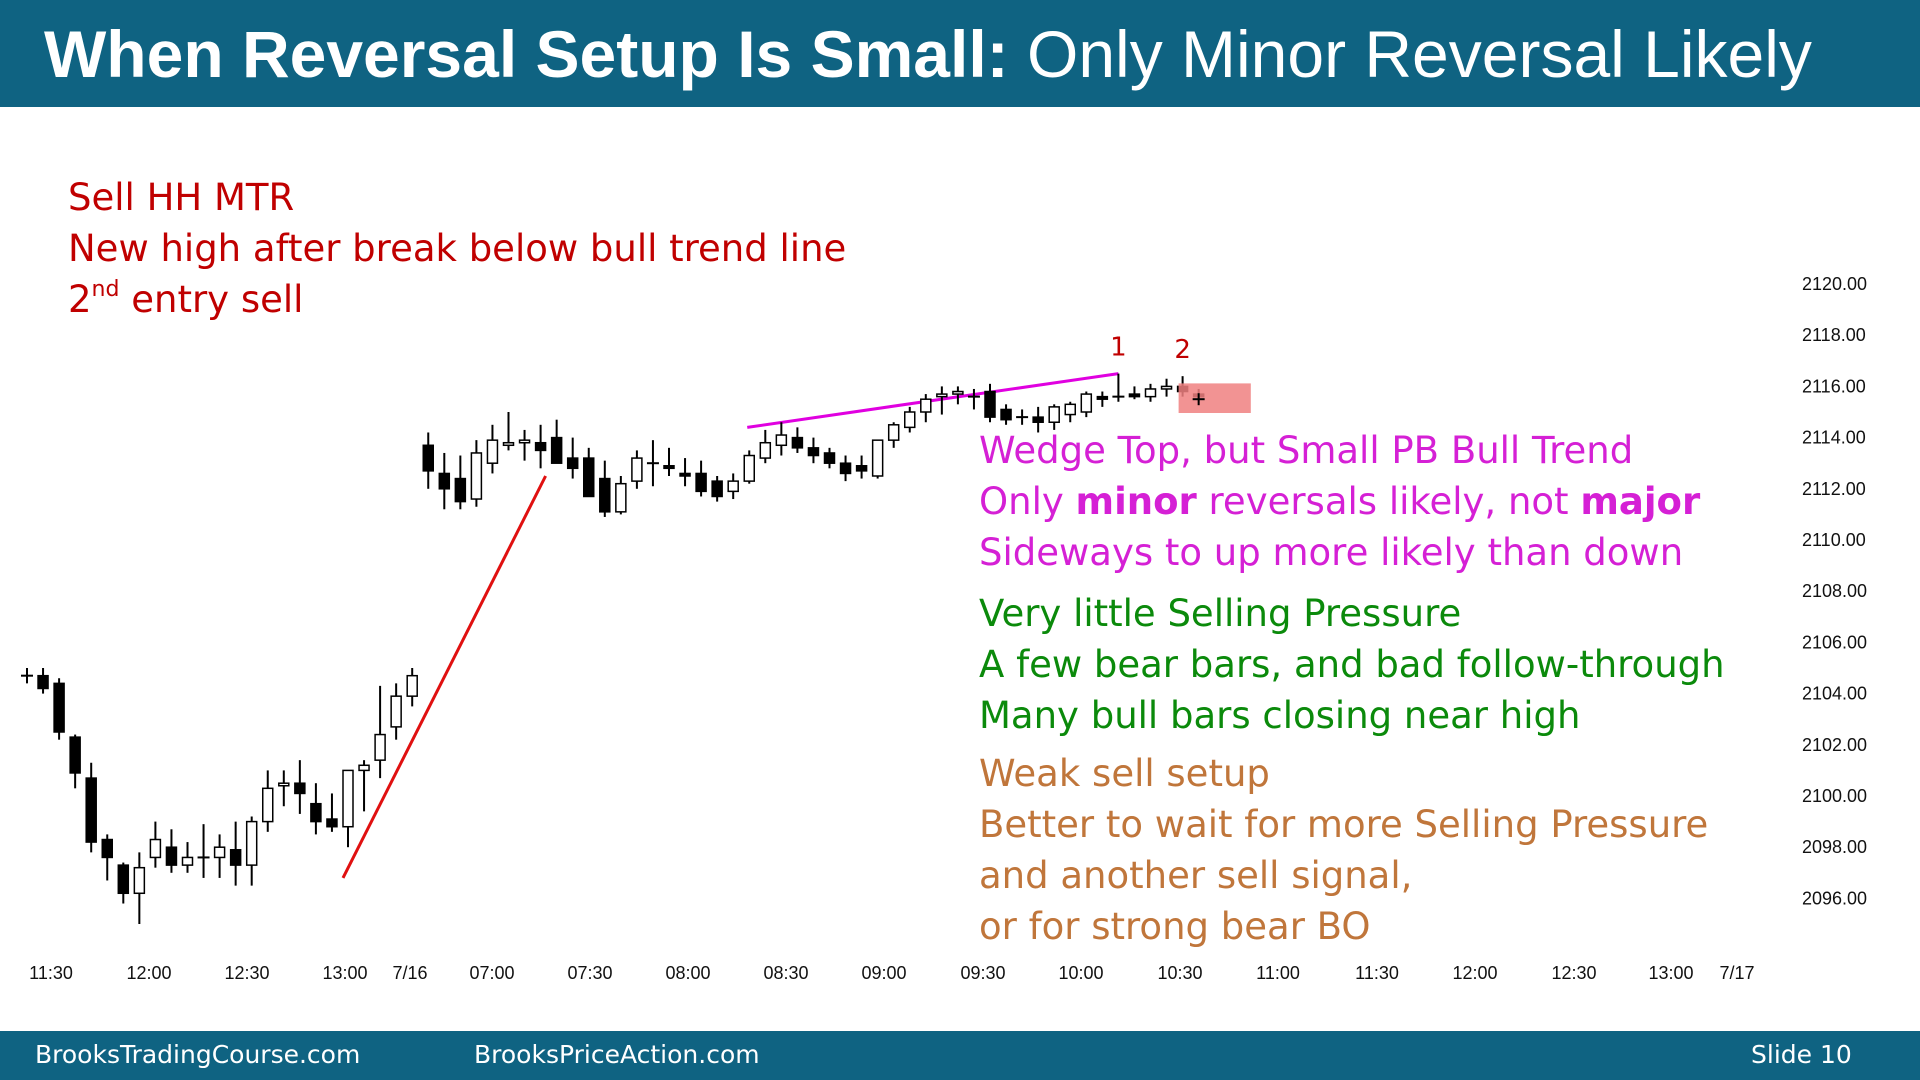  What do you see at coordinates (1834, 796) in the screenshot?
I see `y-tick-label: 2100.00` at bounding box center [1834, 796].